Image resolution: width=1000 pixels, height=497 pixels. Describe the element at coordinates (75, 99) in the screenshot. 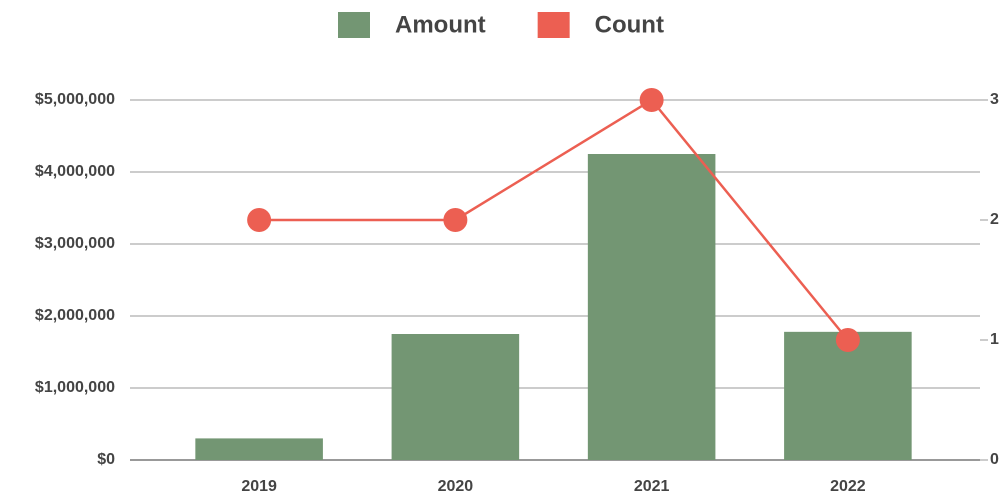

I see `y-tick-label: $5,000,000` at that location.